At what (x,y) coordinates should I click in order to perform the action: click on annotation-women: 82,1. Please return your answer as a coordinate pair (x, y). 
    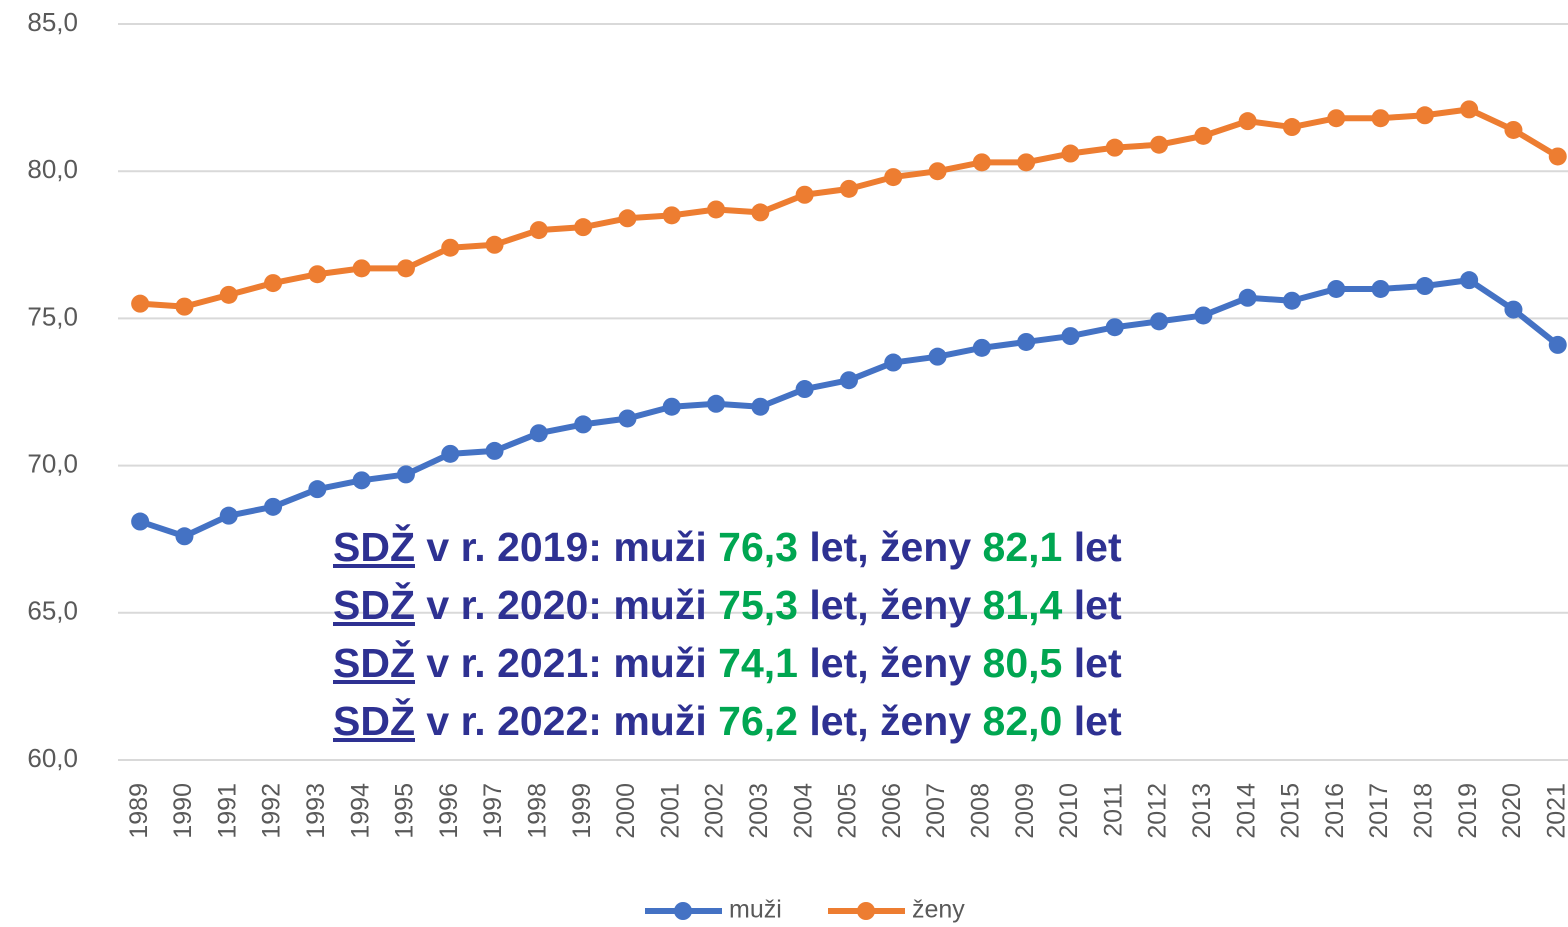
    Looking at the image, I should click on (1022, 547).